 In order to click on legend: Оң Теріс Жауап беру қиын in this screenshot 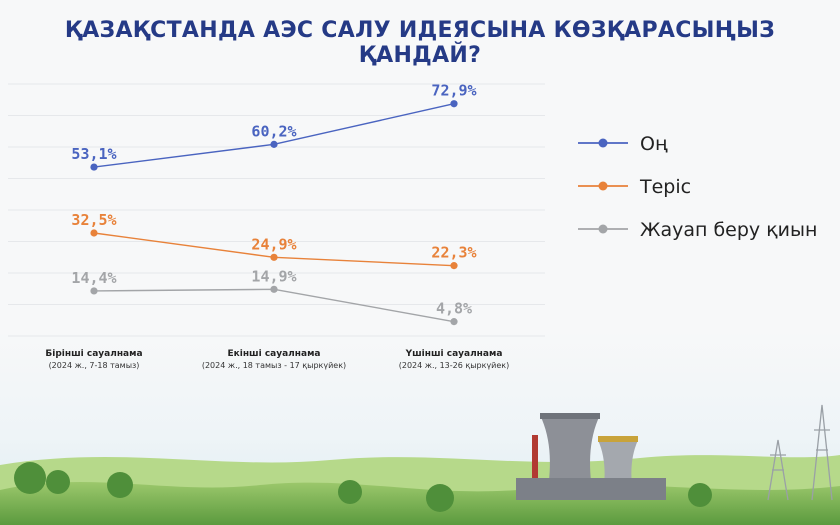, I will do `click(697, 187)`.